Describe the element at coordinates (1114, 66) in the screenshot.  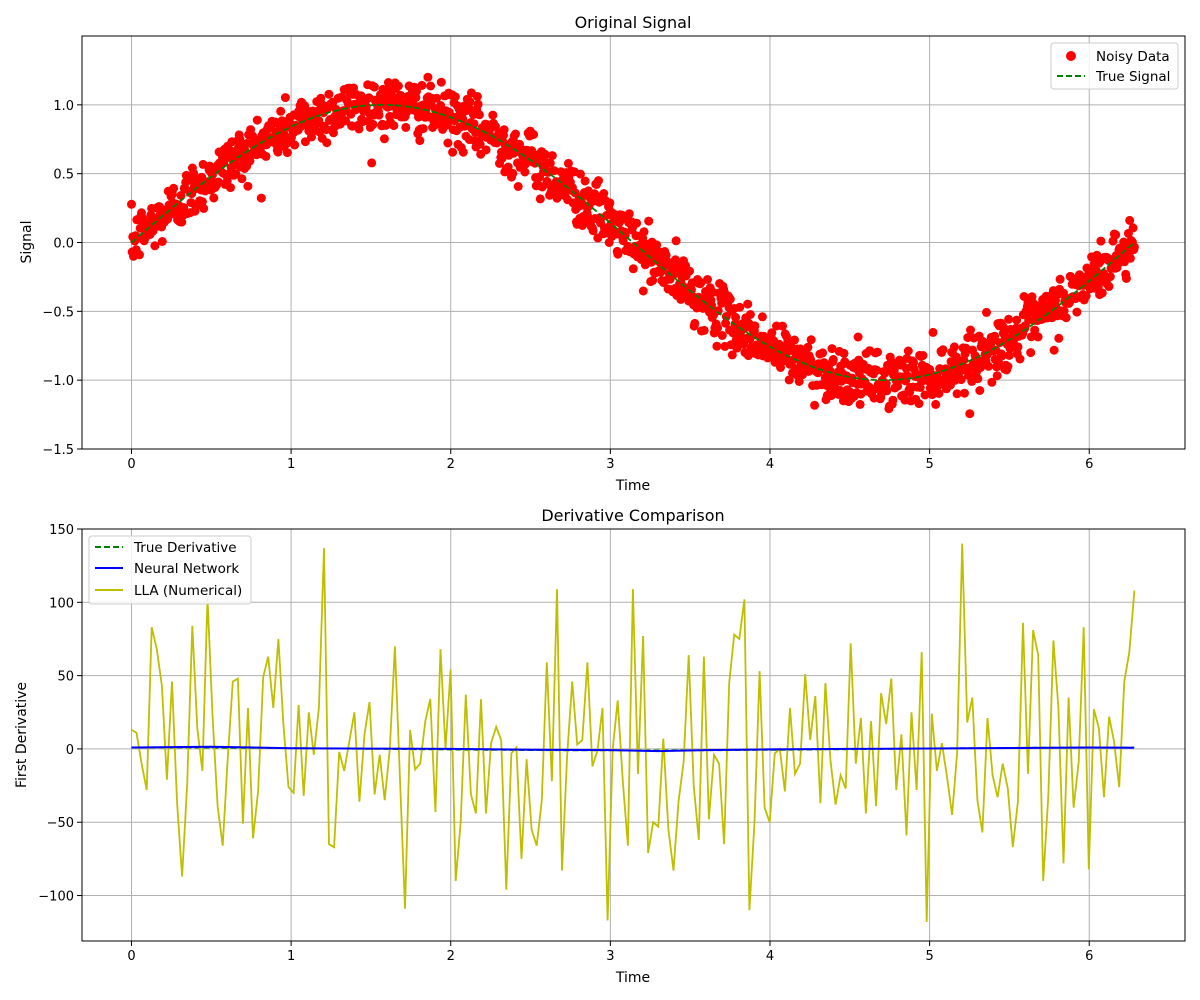
I see `original-signal-legend: Noisy Data True Signal` at that location.